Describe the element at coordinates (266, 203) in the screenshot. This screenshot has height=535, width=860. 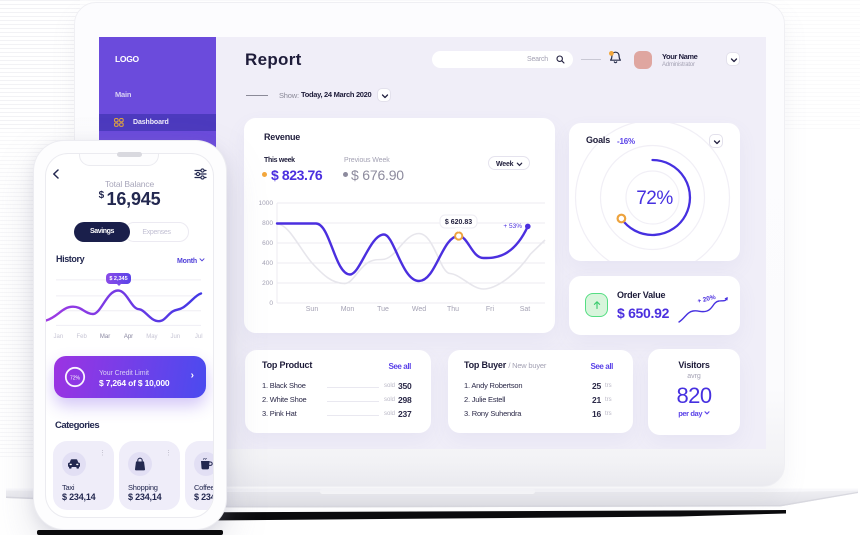
I see `svg-text: 1000` at that location.